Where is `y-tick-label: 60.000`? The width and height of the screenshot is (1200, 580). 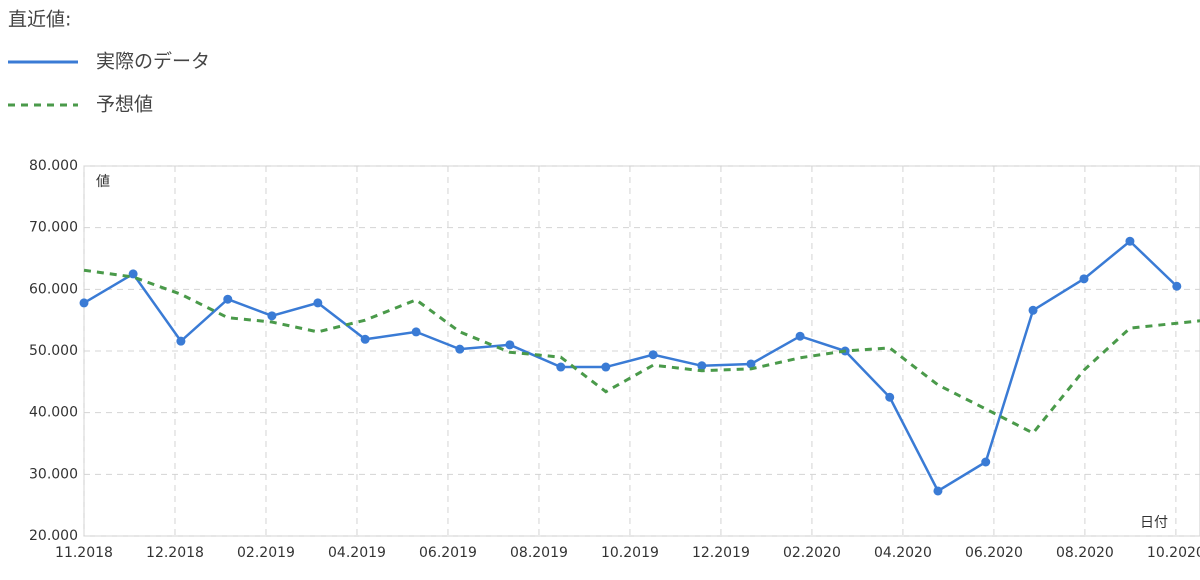 y-tick-label: 60.000 is located at coordinates (53, 289).